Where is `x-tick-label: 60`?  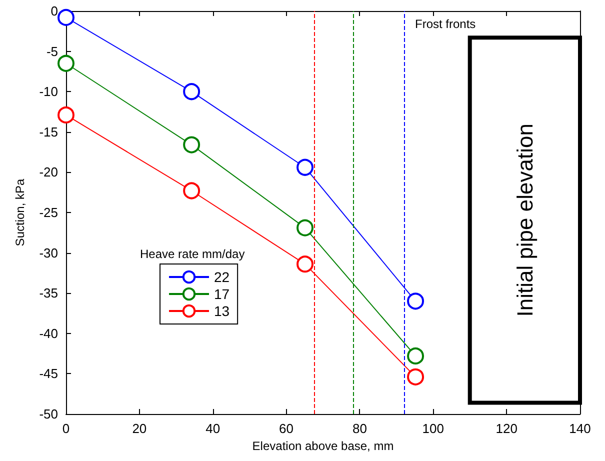
x-tick-label: 60 is located at coordinates (286, 428).